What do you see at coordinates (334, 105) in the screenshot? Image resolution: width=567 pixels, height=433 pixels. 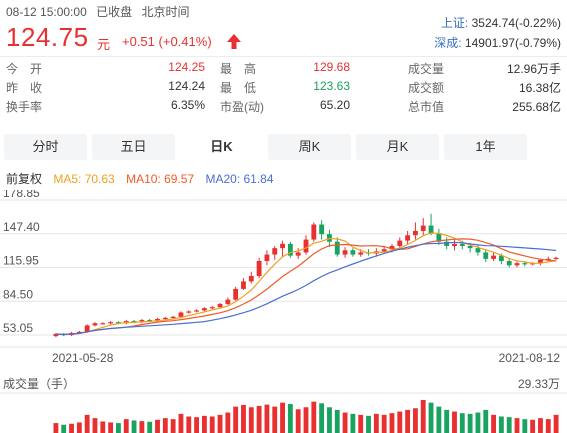 I see `stat-value: 65.20` at bounding box center [334, 105].